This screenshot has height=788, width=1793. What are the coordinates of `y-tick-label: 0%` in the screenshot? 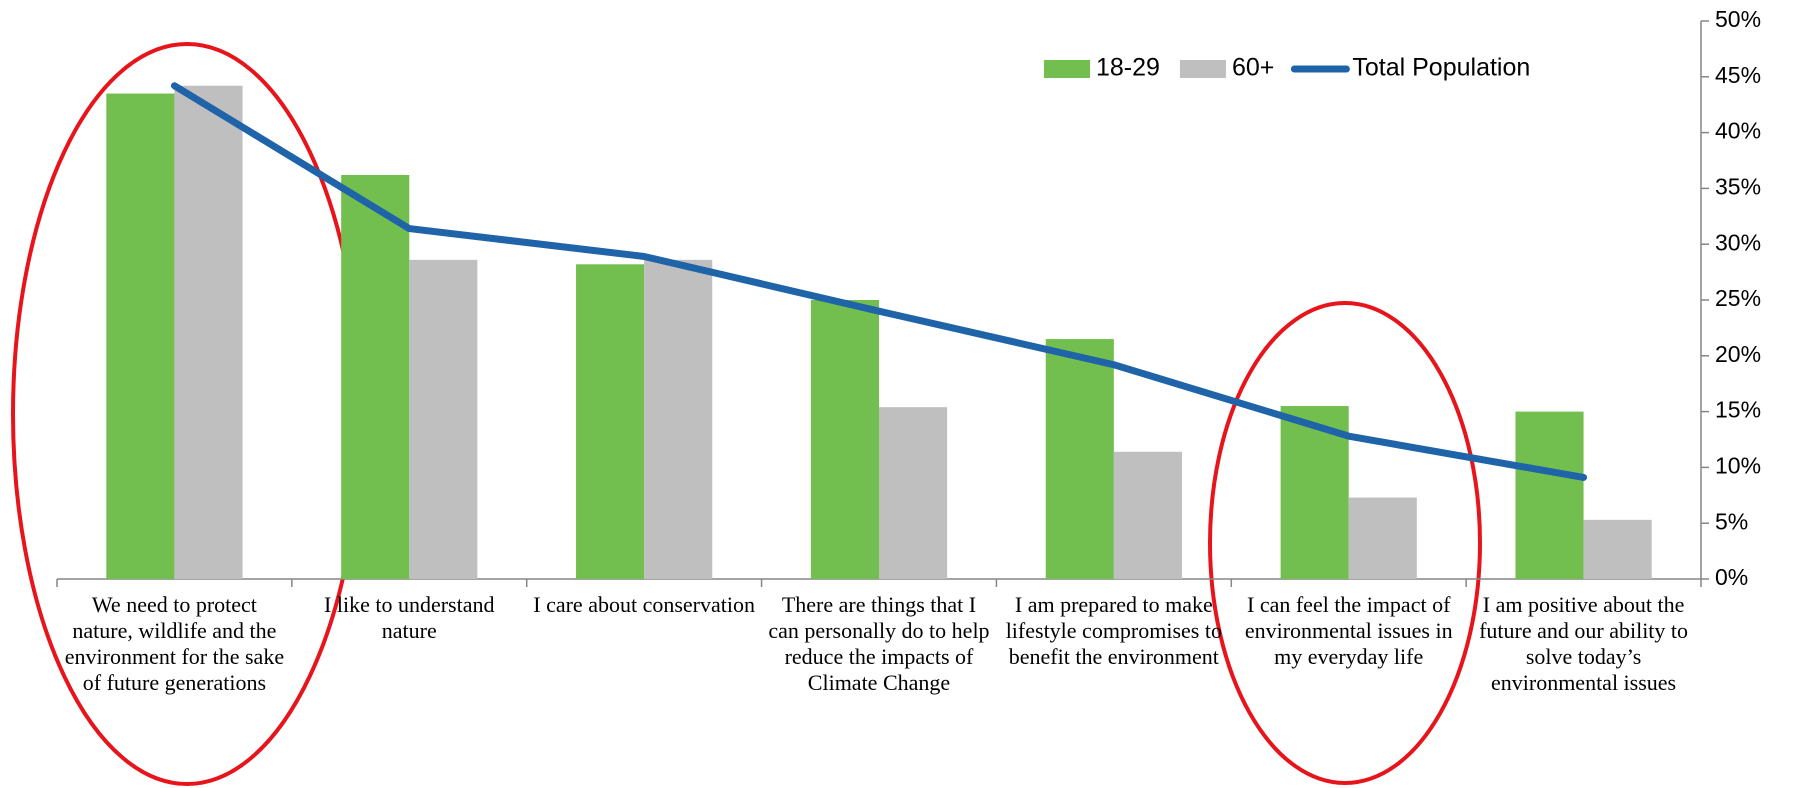 It's located at (1731, 577).